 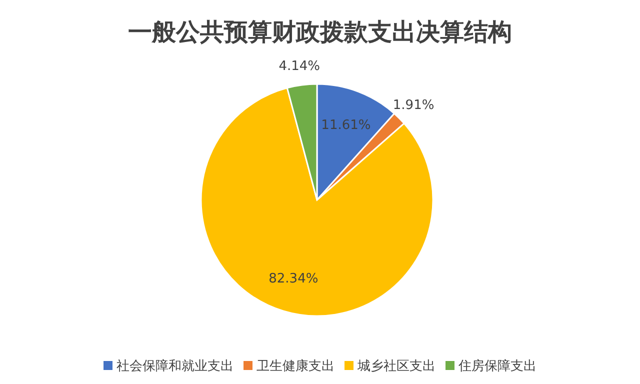 What do you see at coordinates (396, 366) in the screenshot?
I see `legend-label: 城乡社区支出` at bounding box center [396, 366].